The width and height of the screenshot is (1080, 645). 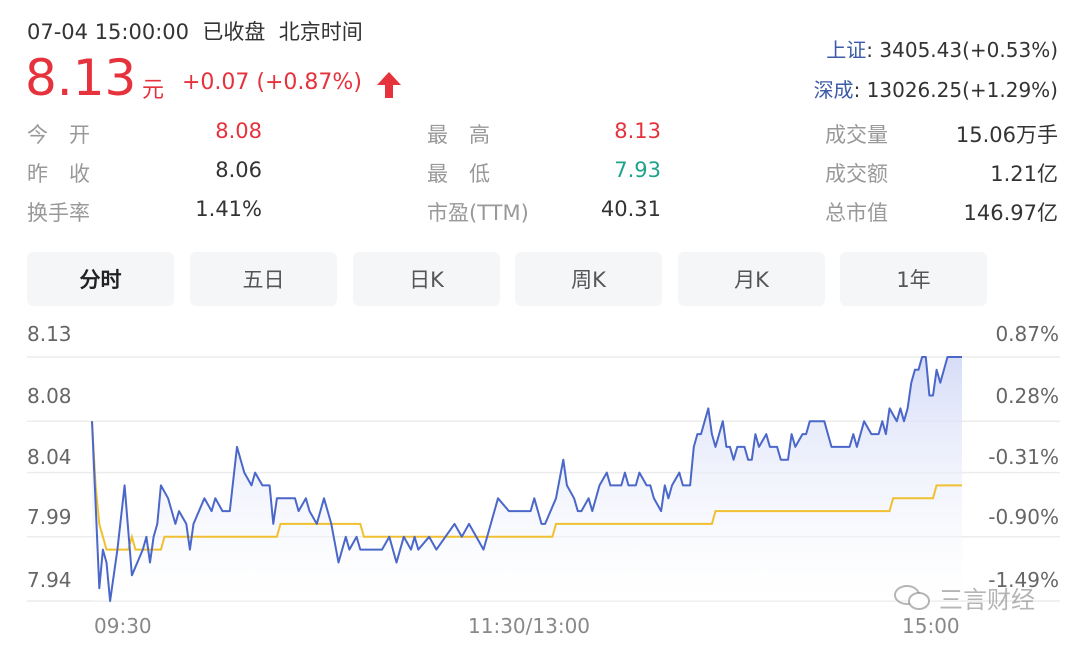 What do you see at coordinates (1023, 580) in the screenshot?
I see `y-tick-right: -1.49%` at bounding box center [1023, 580].